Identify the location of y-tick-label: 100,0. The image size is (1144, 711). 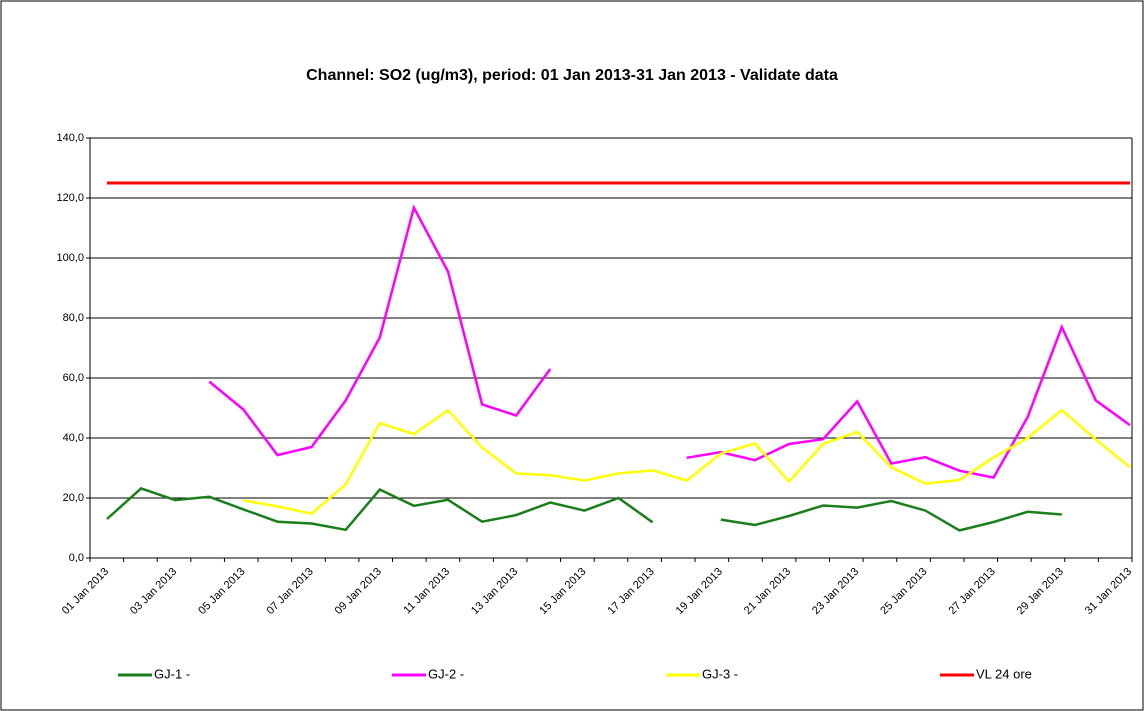
(70, 258).